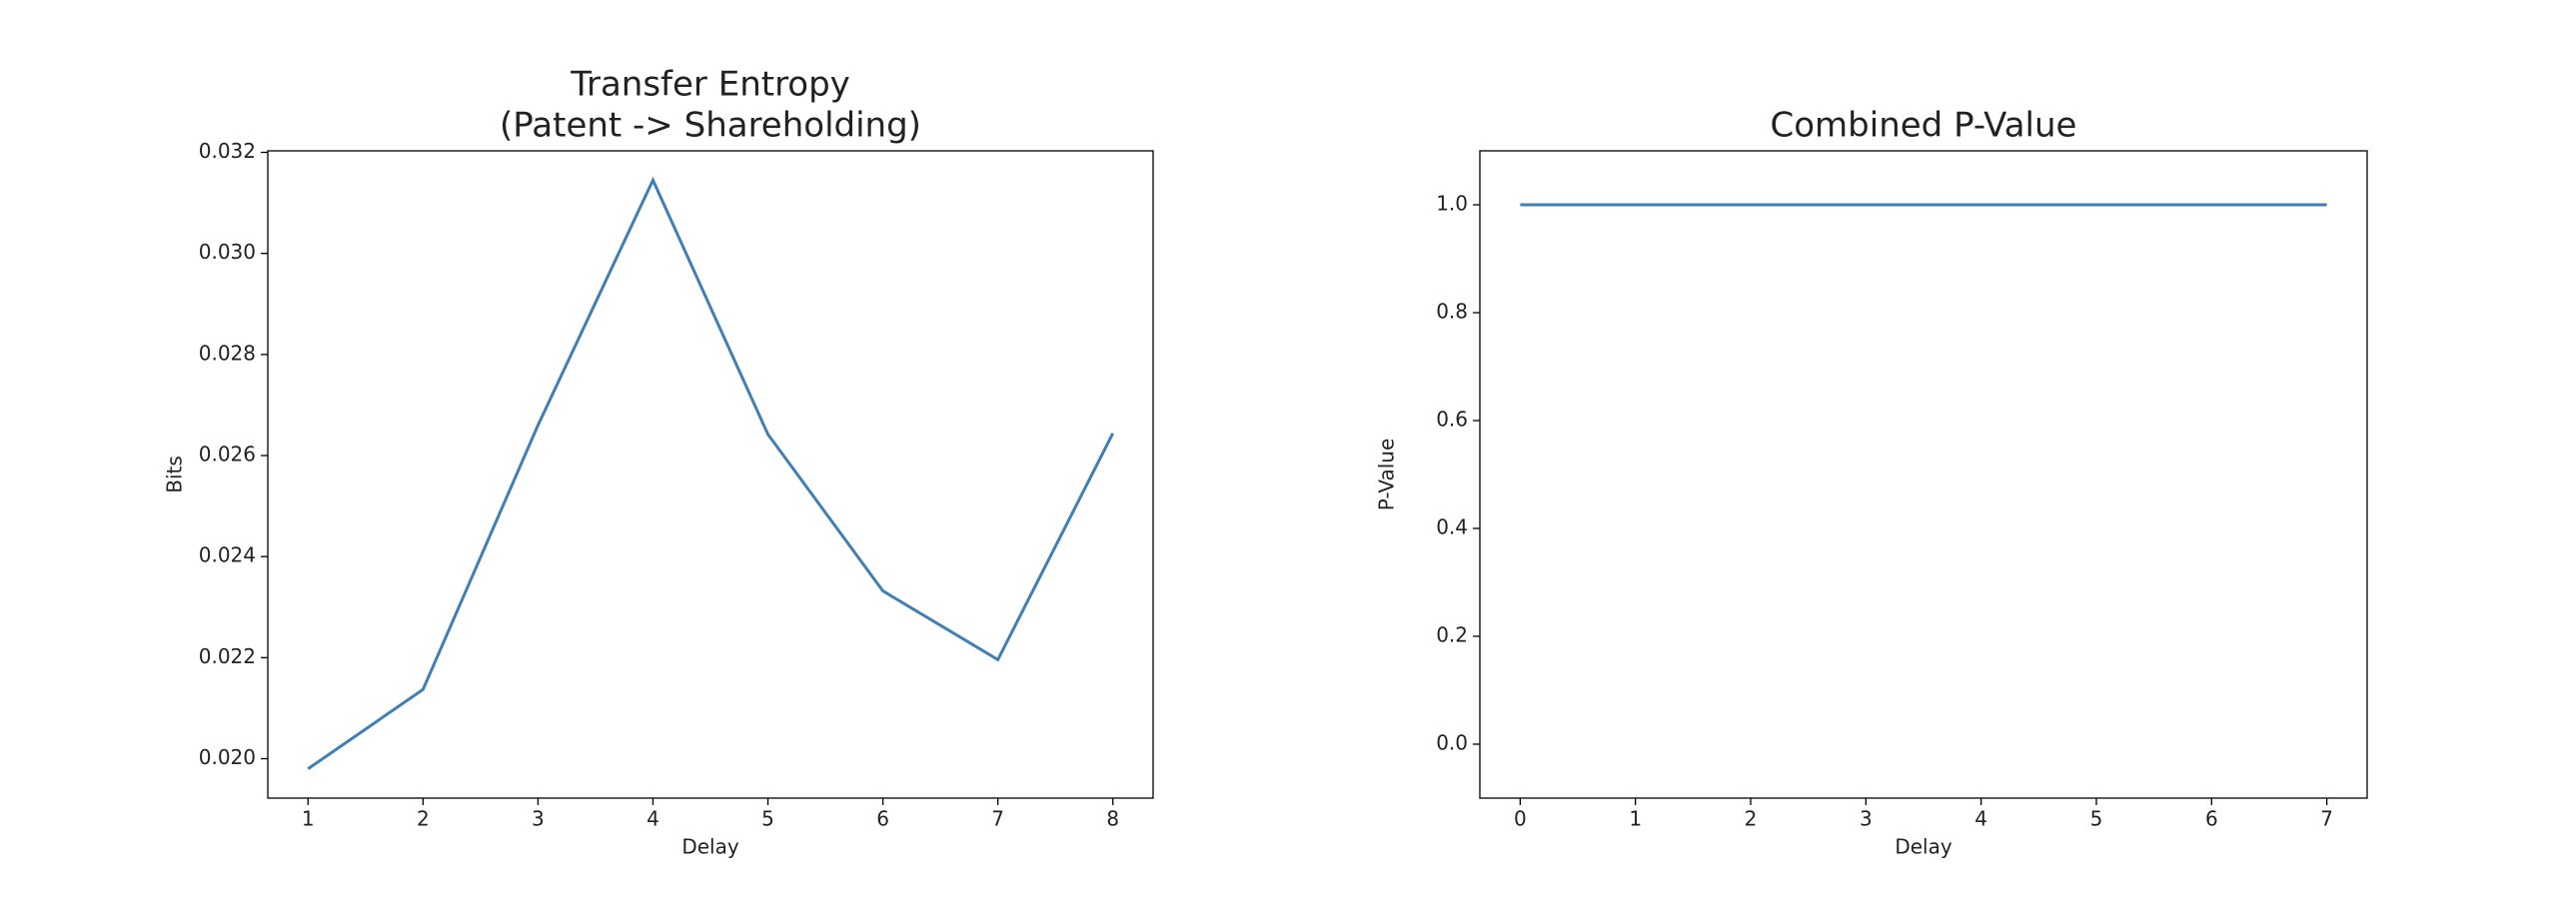  Describe the element at coordinates (227, 656) in the screenshot. I see `y-tick-label: 0.022` at that location.